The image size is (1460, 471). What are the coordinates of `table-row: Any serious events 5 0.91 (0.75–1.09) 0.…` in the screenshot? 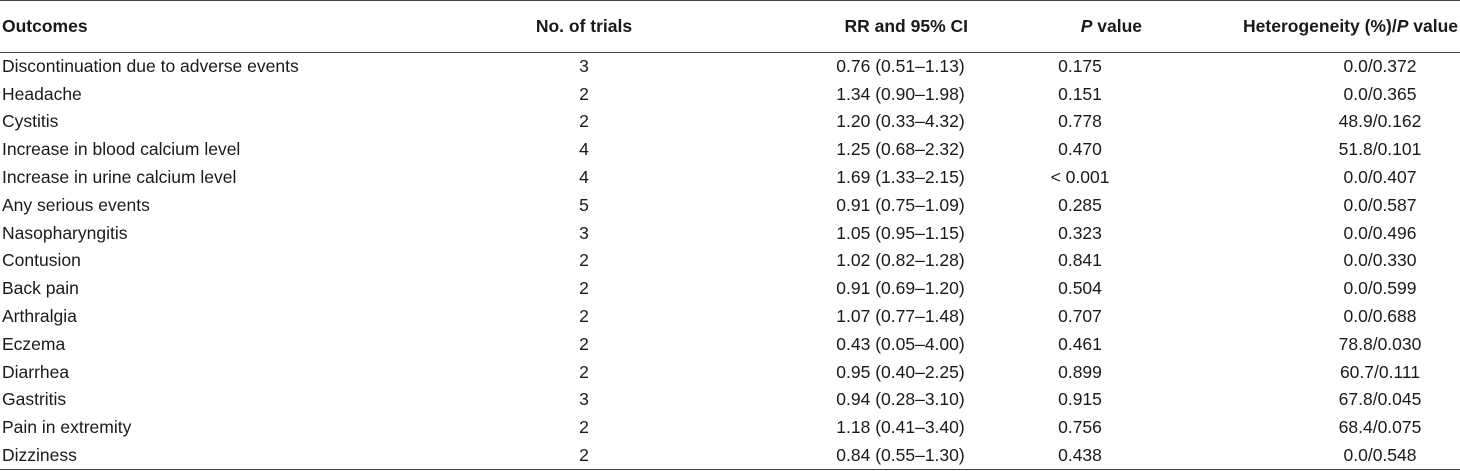 It's located at (730, 205).